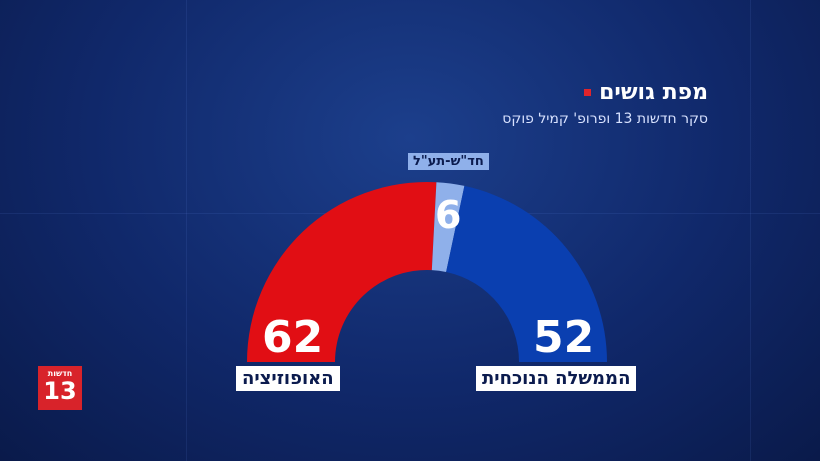  What do you see at coordinates (605, 119) in the screenshot?
I see `page-subtitle: סקר חדשות 13 ופרופ' קמיל פוקס` at bounding box center [605, 119].